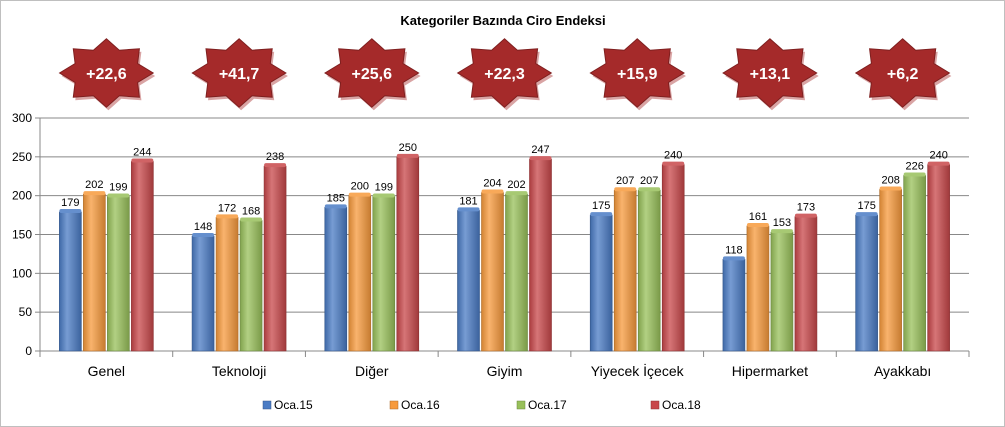  What do you see at coordinates (275, 157) in the screenshot?
I see `data-label: 238` at bounding box center [275, 157].